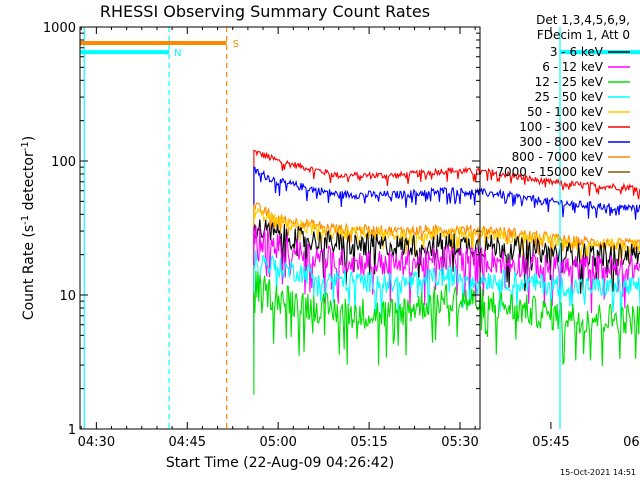  I want to click on legend-entry-label: 50 - 100 keV, so click(565, 112).